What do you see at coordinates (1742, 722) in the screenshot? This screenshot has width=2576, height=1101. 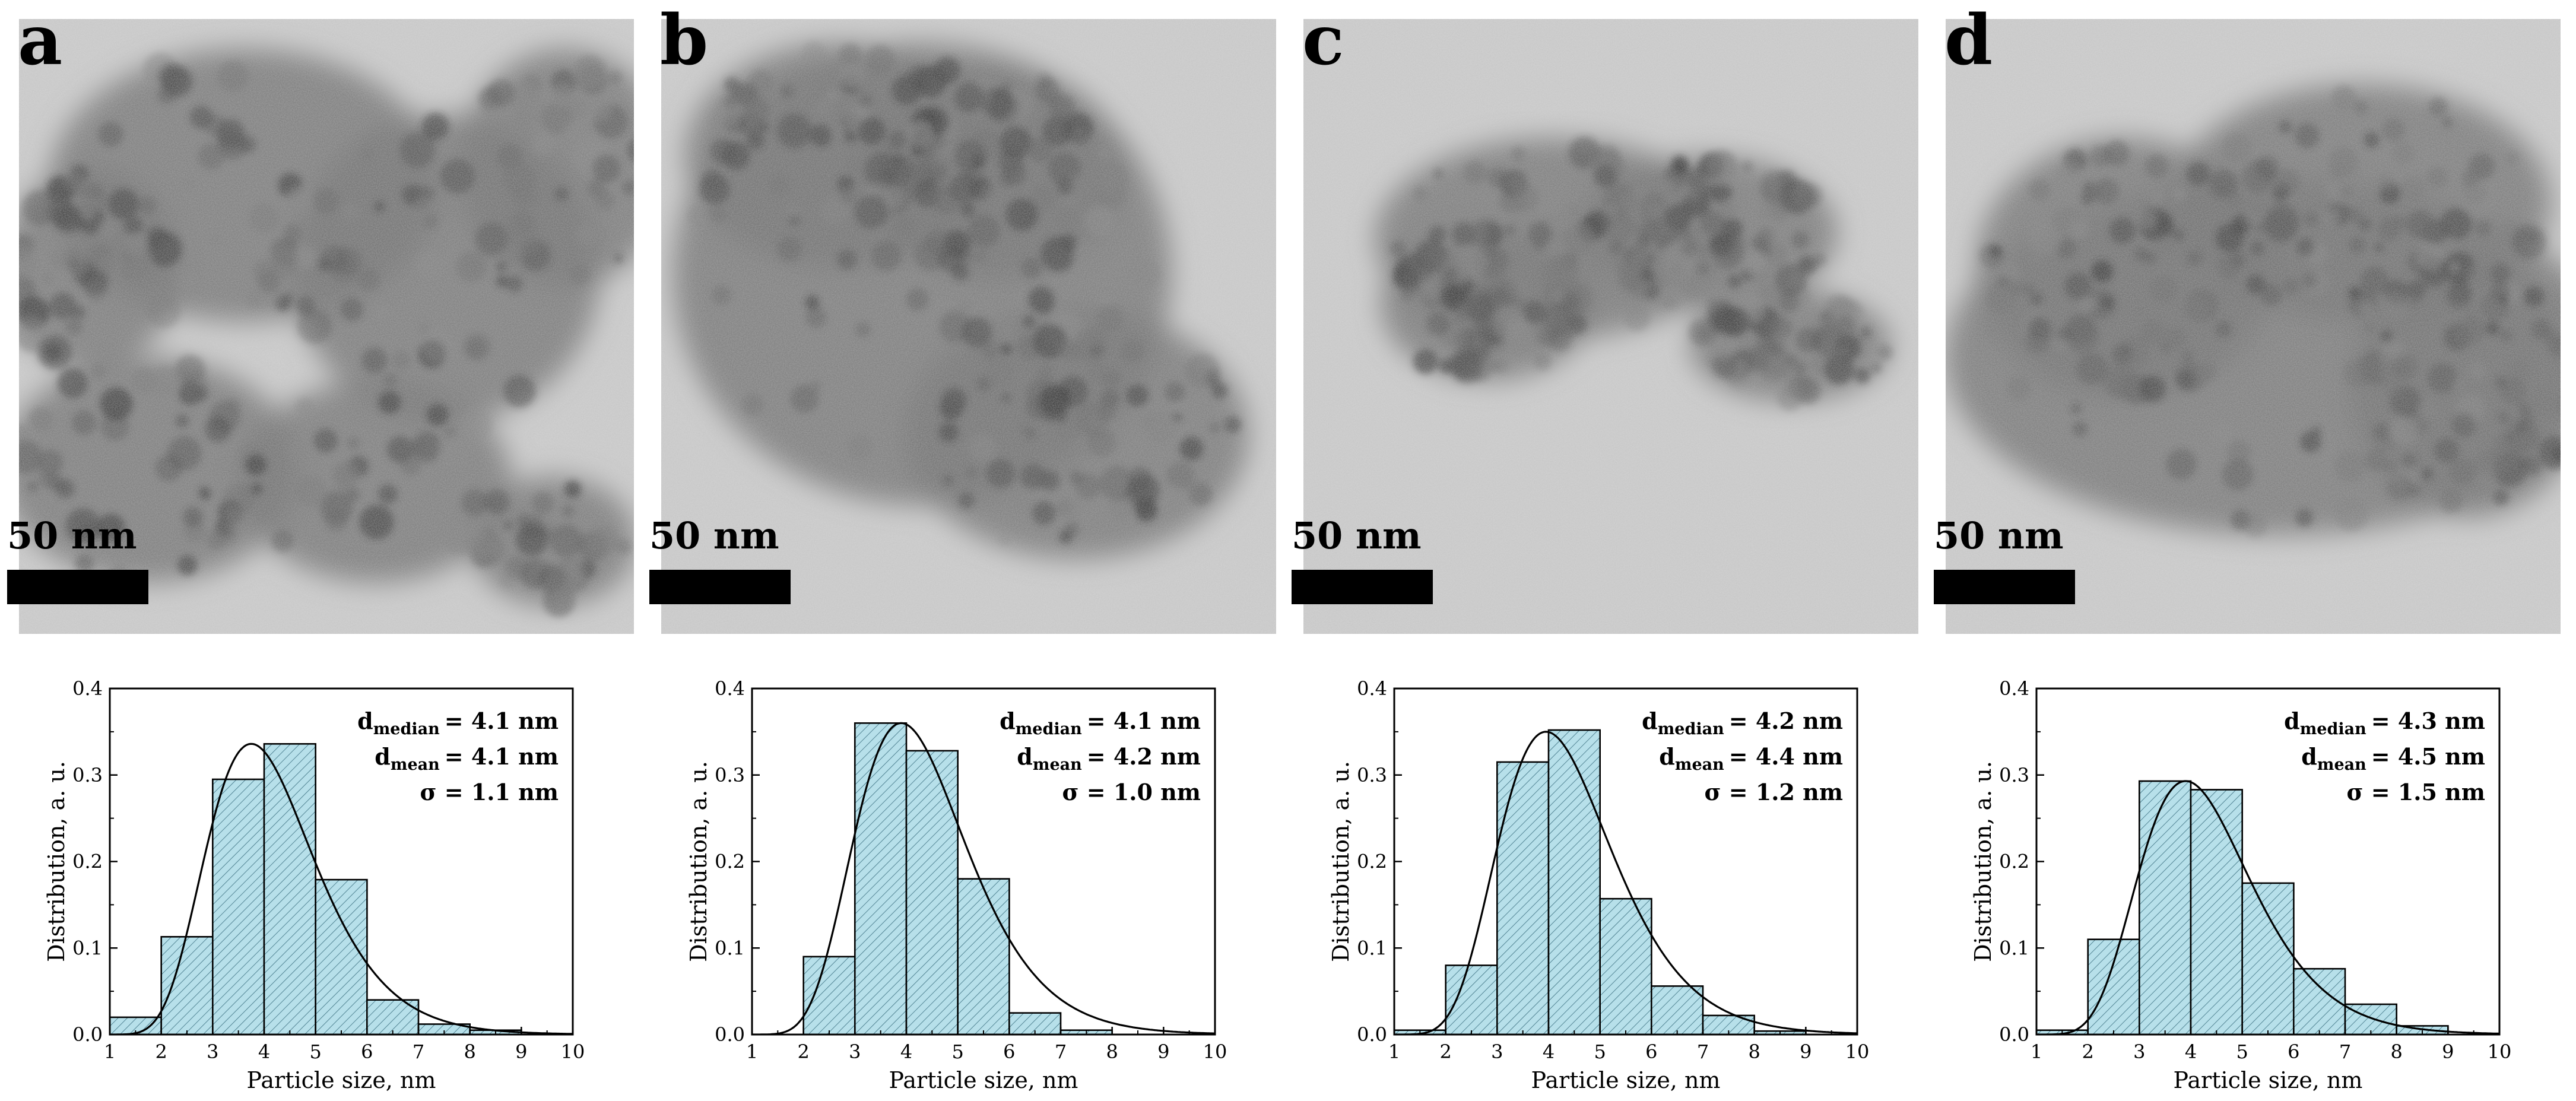 I see `stat-annotation: dmedian = 4.2 nm` at bounding box center [1742, 722].